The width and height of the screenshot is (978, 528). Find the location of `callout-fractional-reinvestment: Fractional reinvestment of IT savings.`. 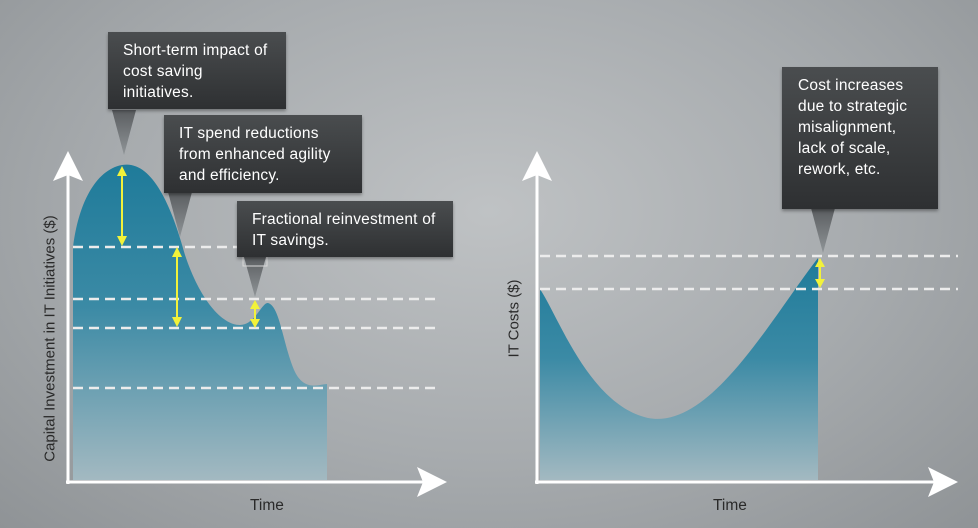

callout-fractional-reinvestment: Fractional reinvestment of IT savings. is located at coordinates (345, 229).